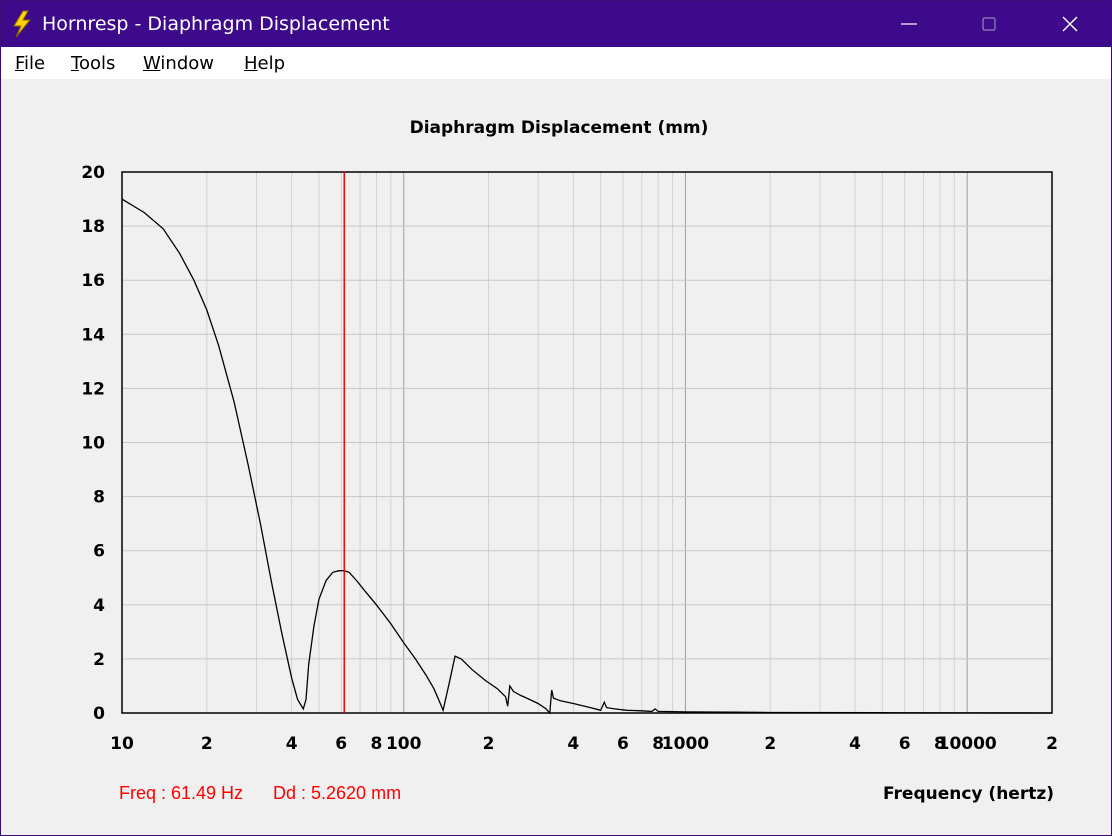  I want to click on y-tick-label: 10, so click(93, 444).